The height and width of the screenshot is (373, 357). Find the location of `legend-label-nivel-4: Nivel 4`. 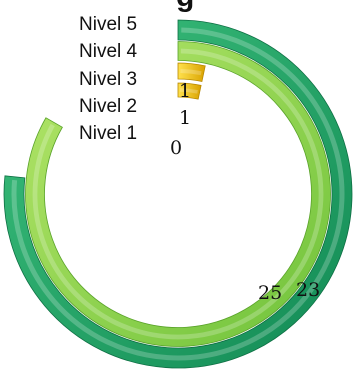

legend-label-nivel-4: Nivel 4 is located at coordinates (108, 51).